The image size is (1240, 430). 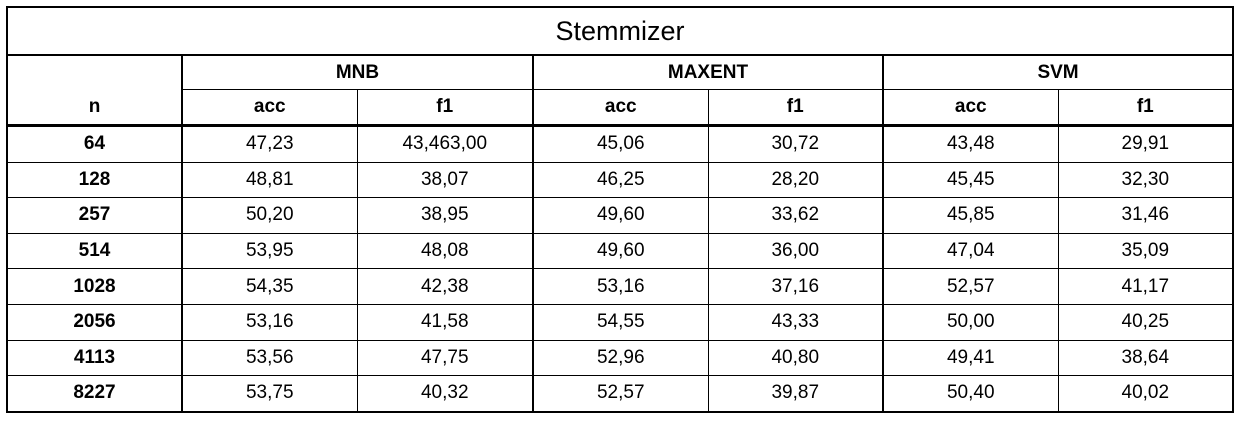 I want to click on maxent-f1-cell: 33,62, so click(x=795, y=215).